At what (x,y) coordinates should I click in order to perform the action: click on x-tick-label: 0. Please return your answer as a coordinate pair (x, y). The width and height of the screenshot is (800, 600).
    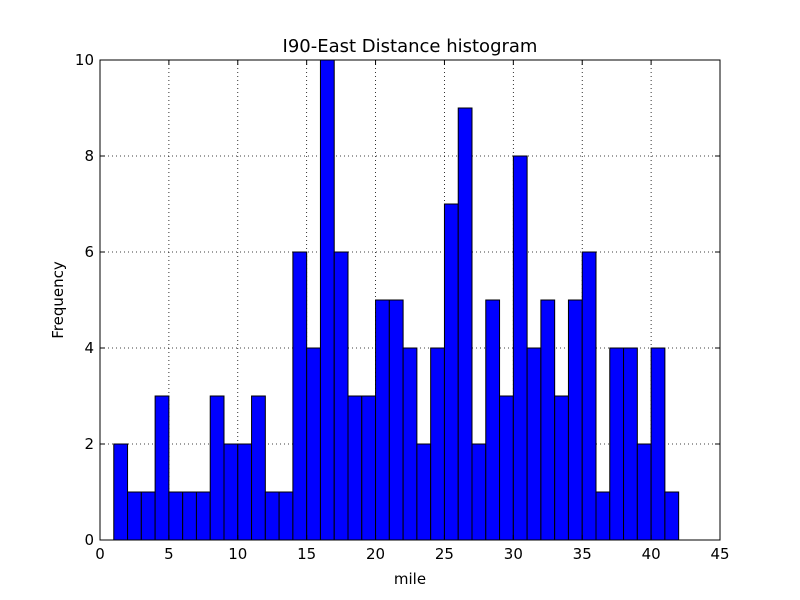
    Looking at the image, I should click on (100, 554).